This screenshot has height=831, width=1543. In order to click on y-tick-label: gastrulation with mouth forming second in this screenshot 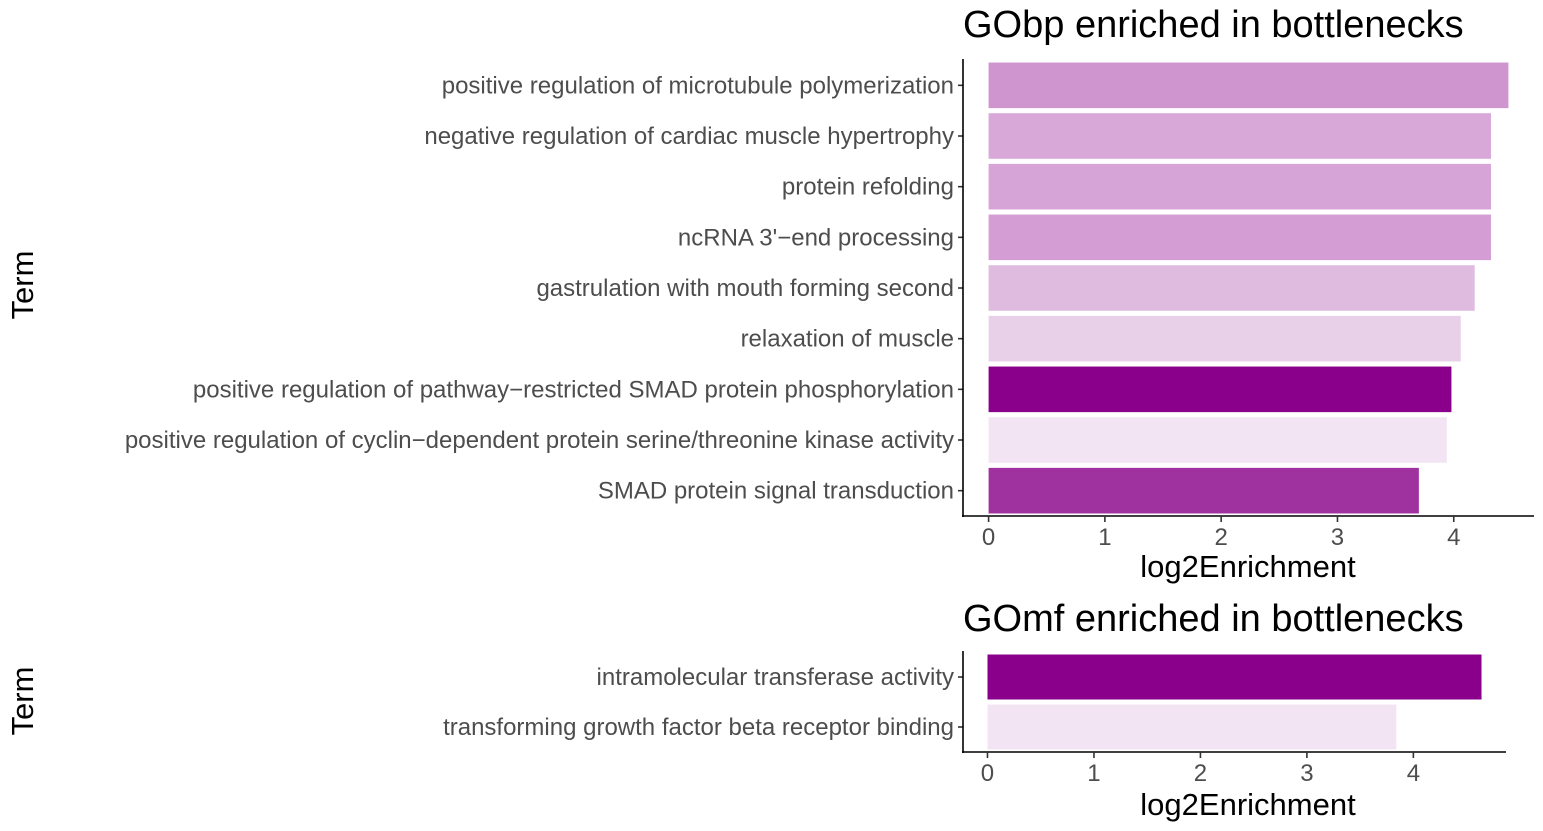, I will do `click(745, 288)`.